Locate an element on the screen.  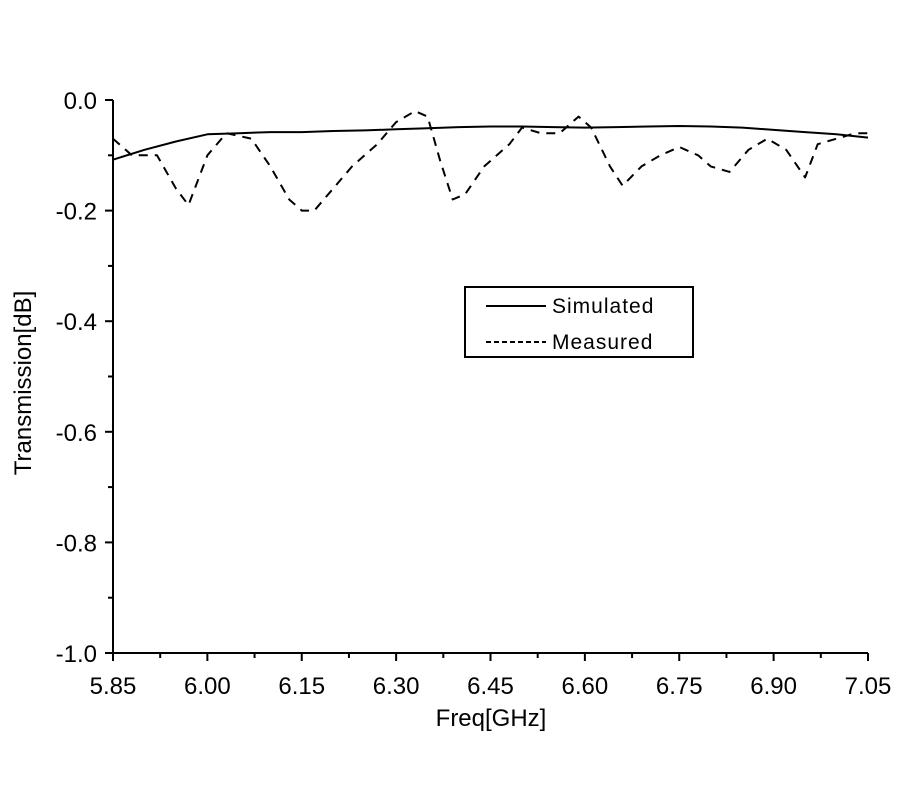
x-tick-label: 6.90 is located at coordinates (773, 686).